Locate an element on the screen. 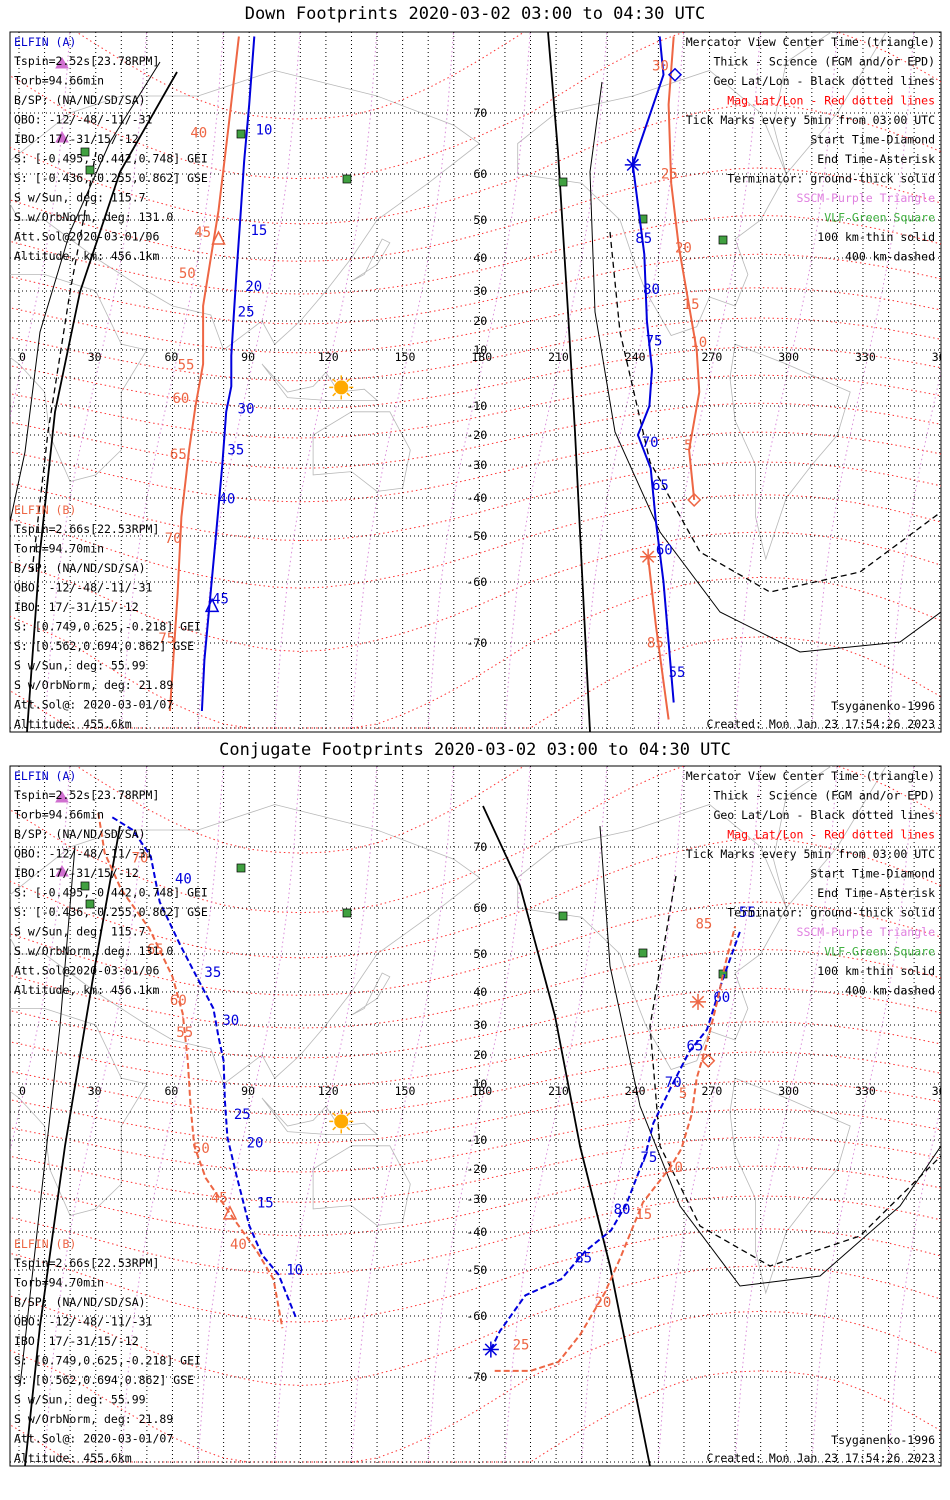  elfin-b-tick-label: 30 is located at coordinates (660, 67).